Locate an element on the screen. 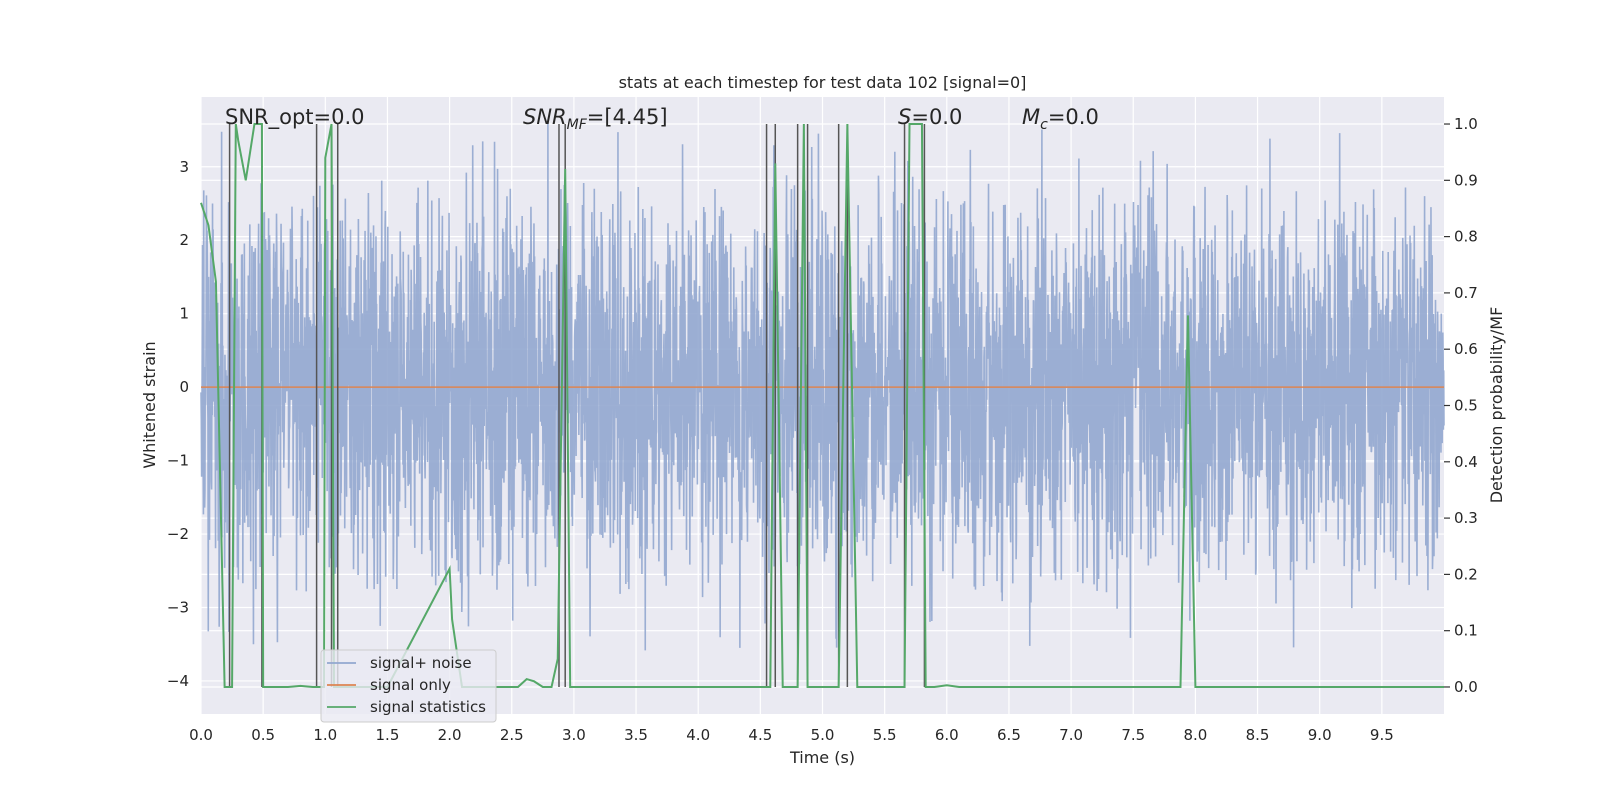 The width and height of the screenshot is (1600, 800). y2-tick-label-1: 0.9 is located at coordinates (1466, 180).